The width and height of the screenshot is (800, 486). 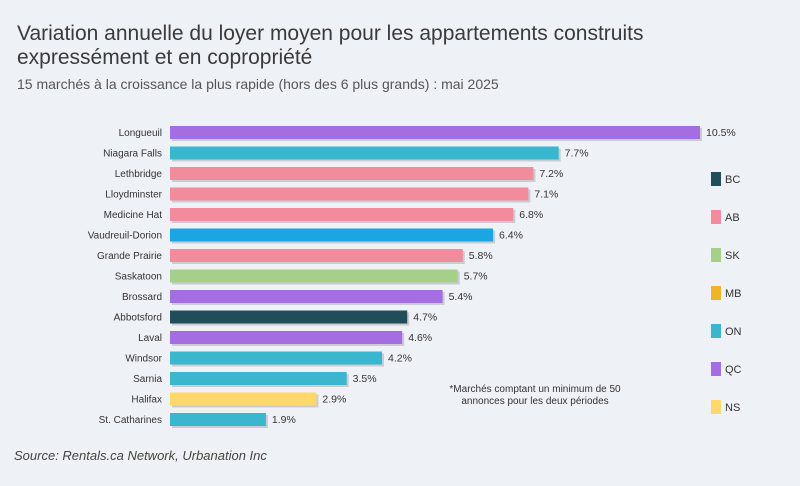 I want to click on bar-halifax, so click(x=243, y=399).